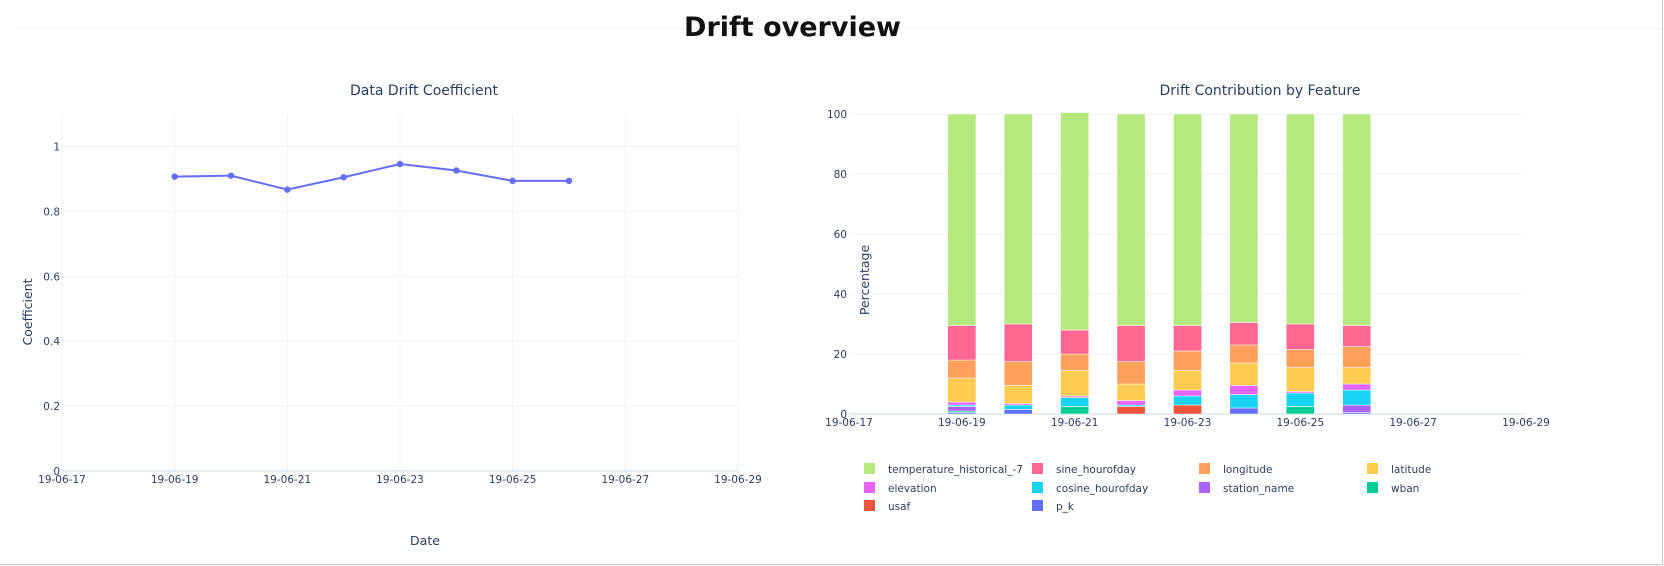 Image resolution: width=1664 pixels, height=566 pixels. I want to click on legend-label: elevation, so click(912, 489).